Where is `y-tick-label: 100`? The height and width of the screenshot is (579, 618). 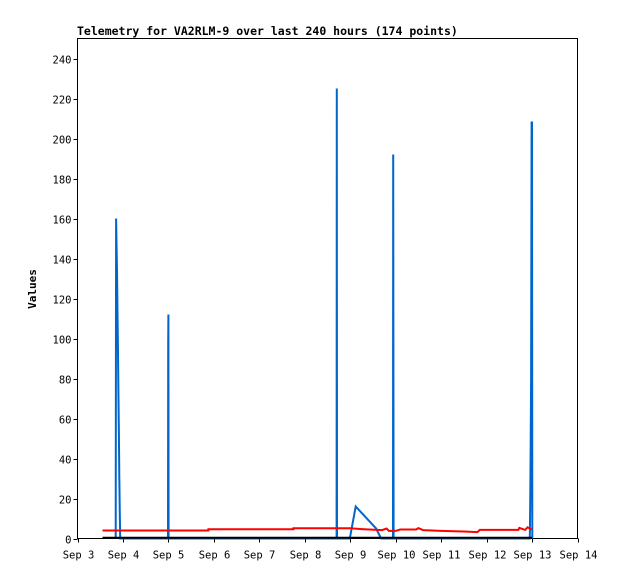 y-tick-label: 100 is located at coordinates (62, 341).